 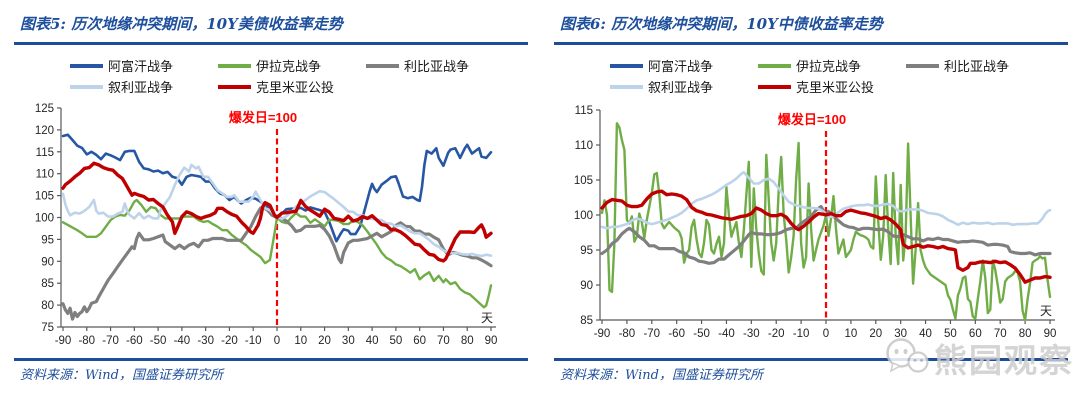 I want to click on svg-text: 120, so click(x=44, y=131).